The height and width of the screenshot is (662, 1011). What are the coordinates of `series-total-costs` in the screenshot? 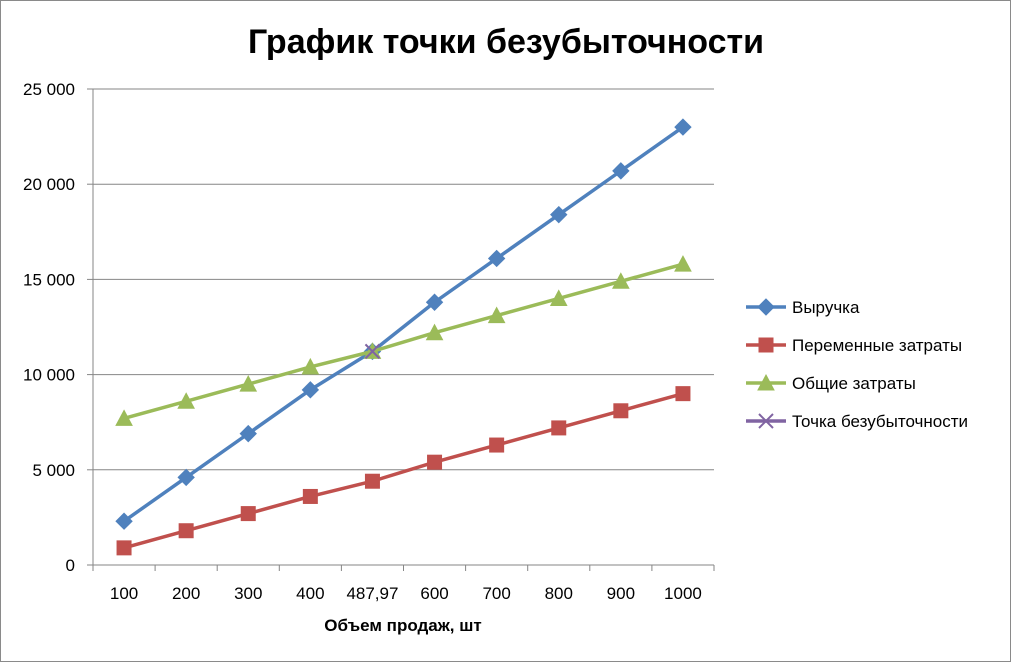 It's located at (403, 340).